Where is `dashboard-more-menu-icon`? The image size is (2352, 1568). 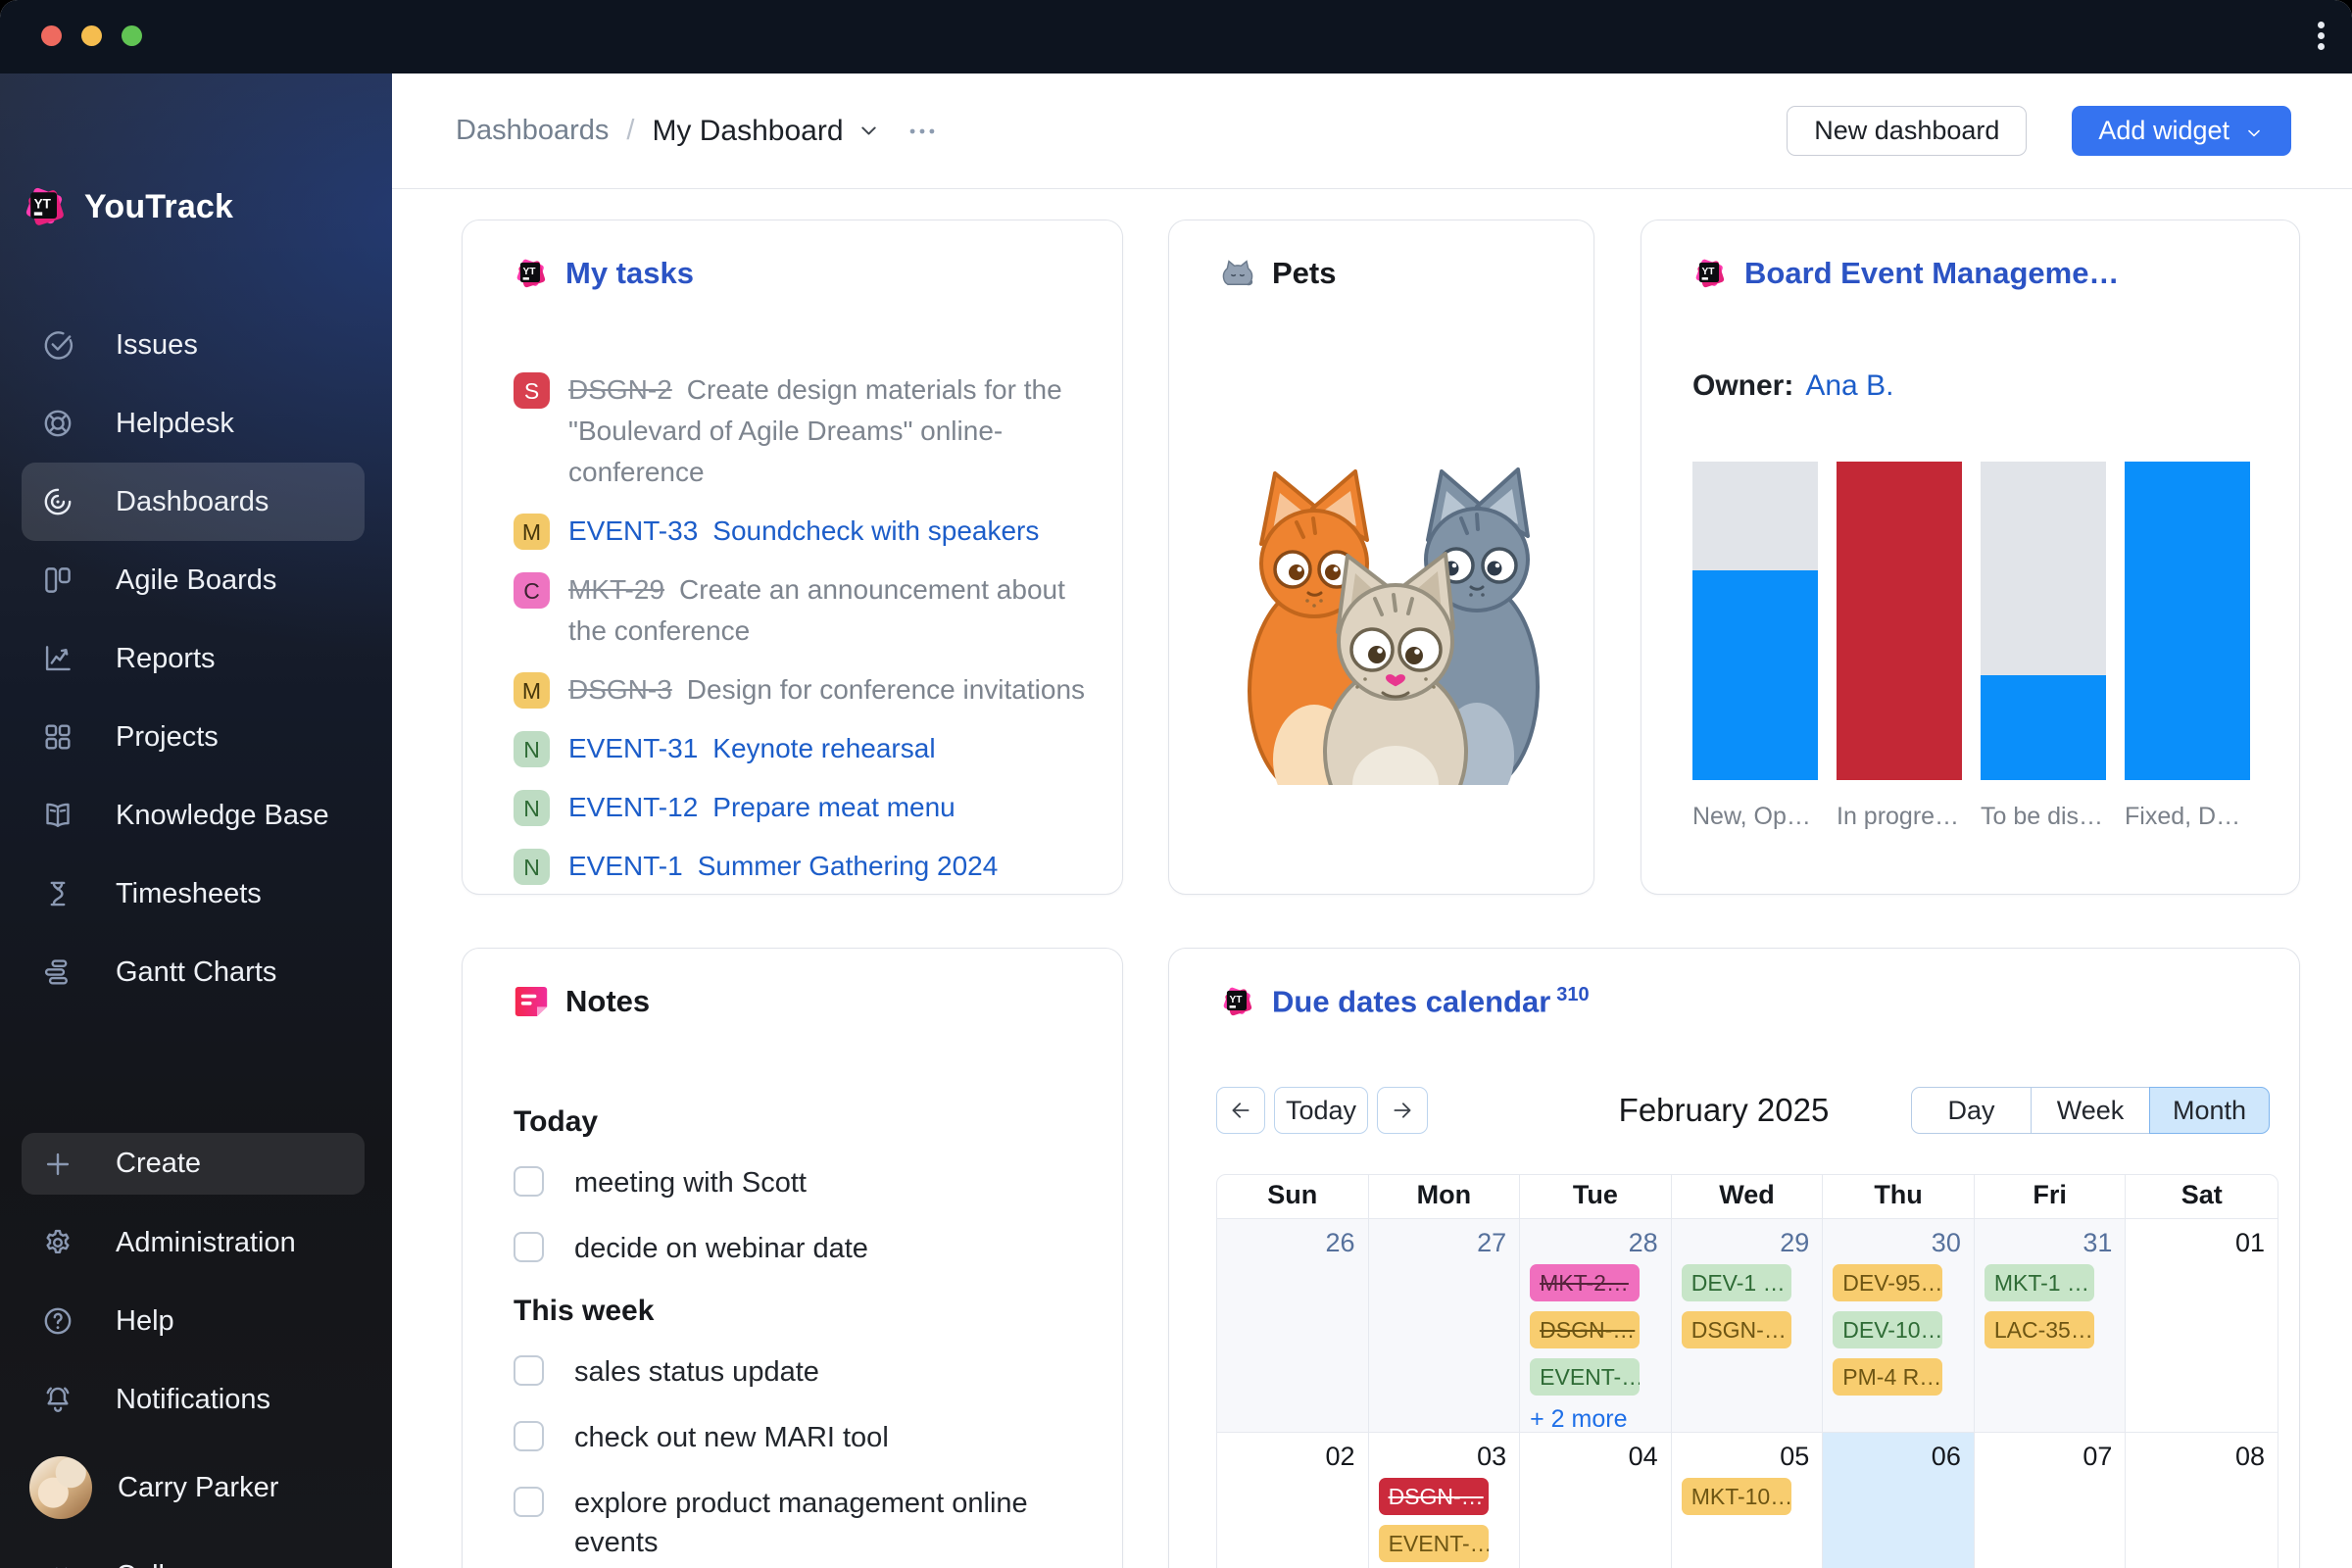
dashboard-more-menu-icon is located at coordinates (922, 131).